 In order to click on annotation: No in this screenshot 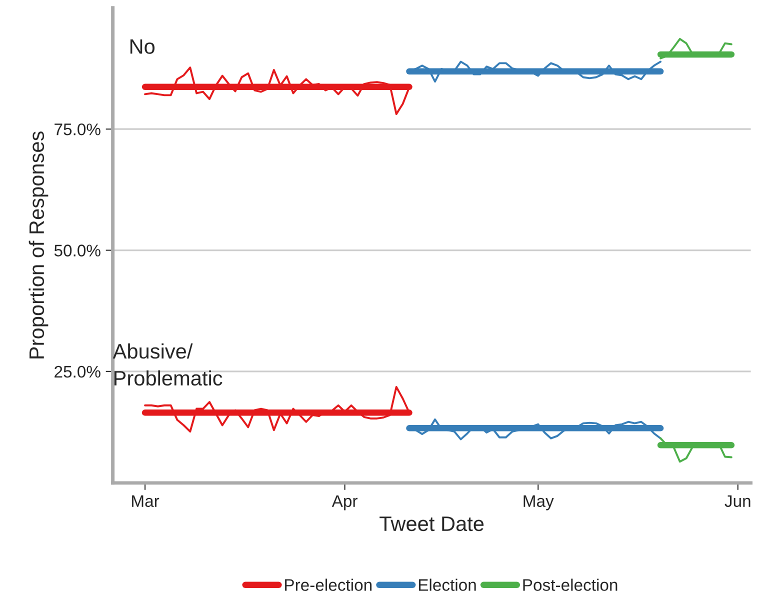, I will do `click(142, 46)`.